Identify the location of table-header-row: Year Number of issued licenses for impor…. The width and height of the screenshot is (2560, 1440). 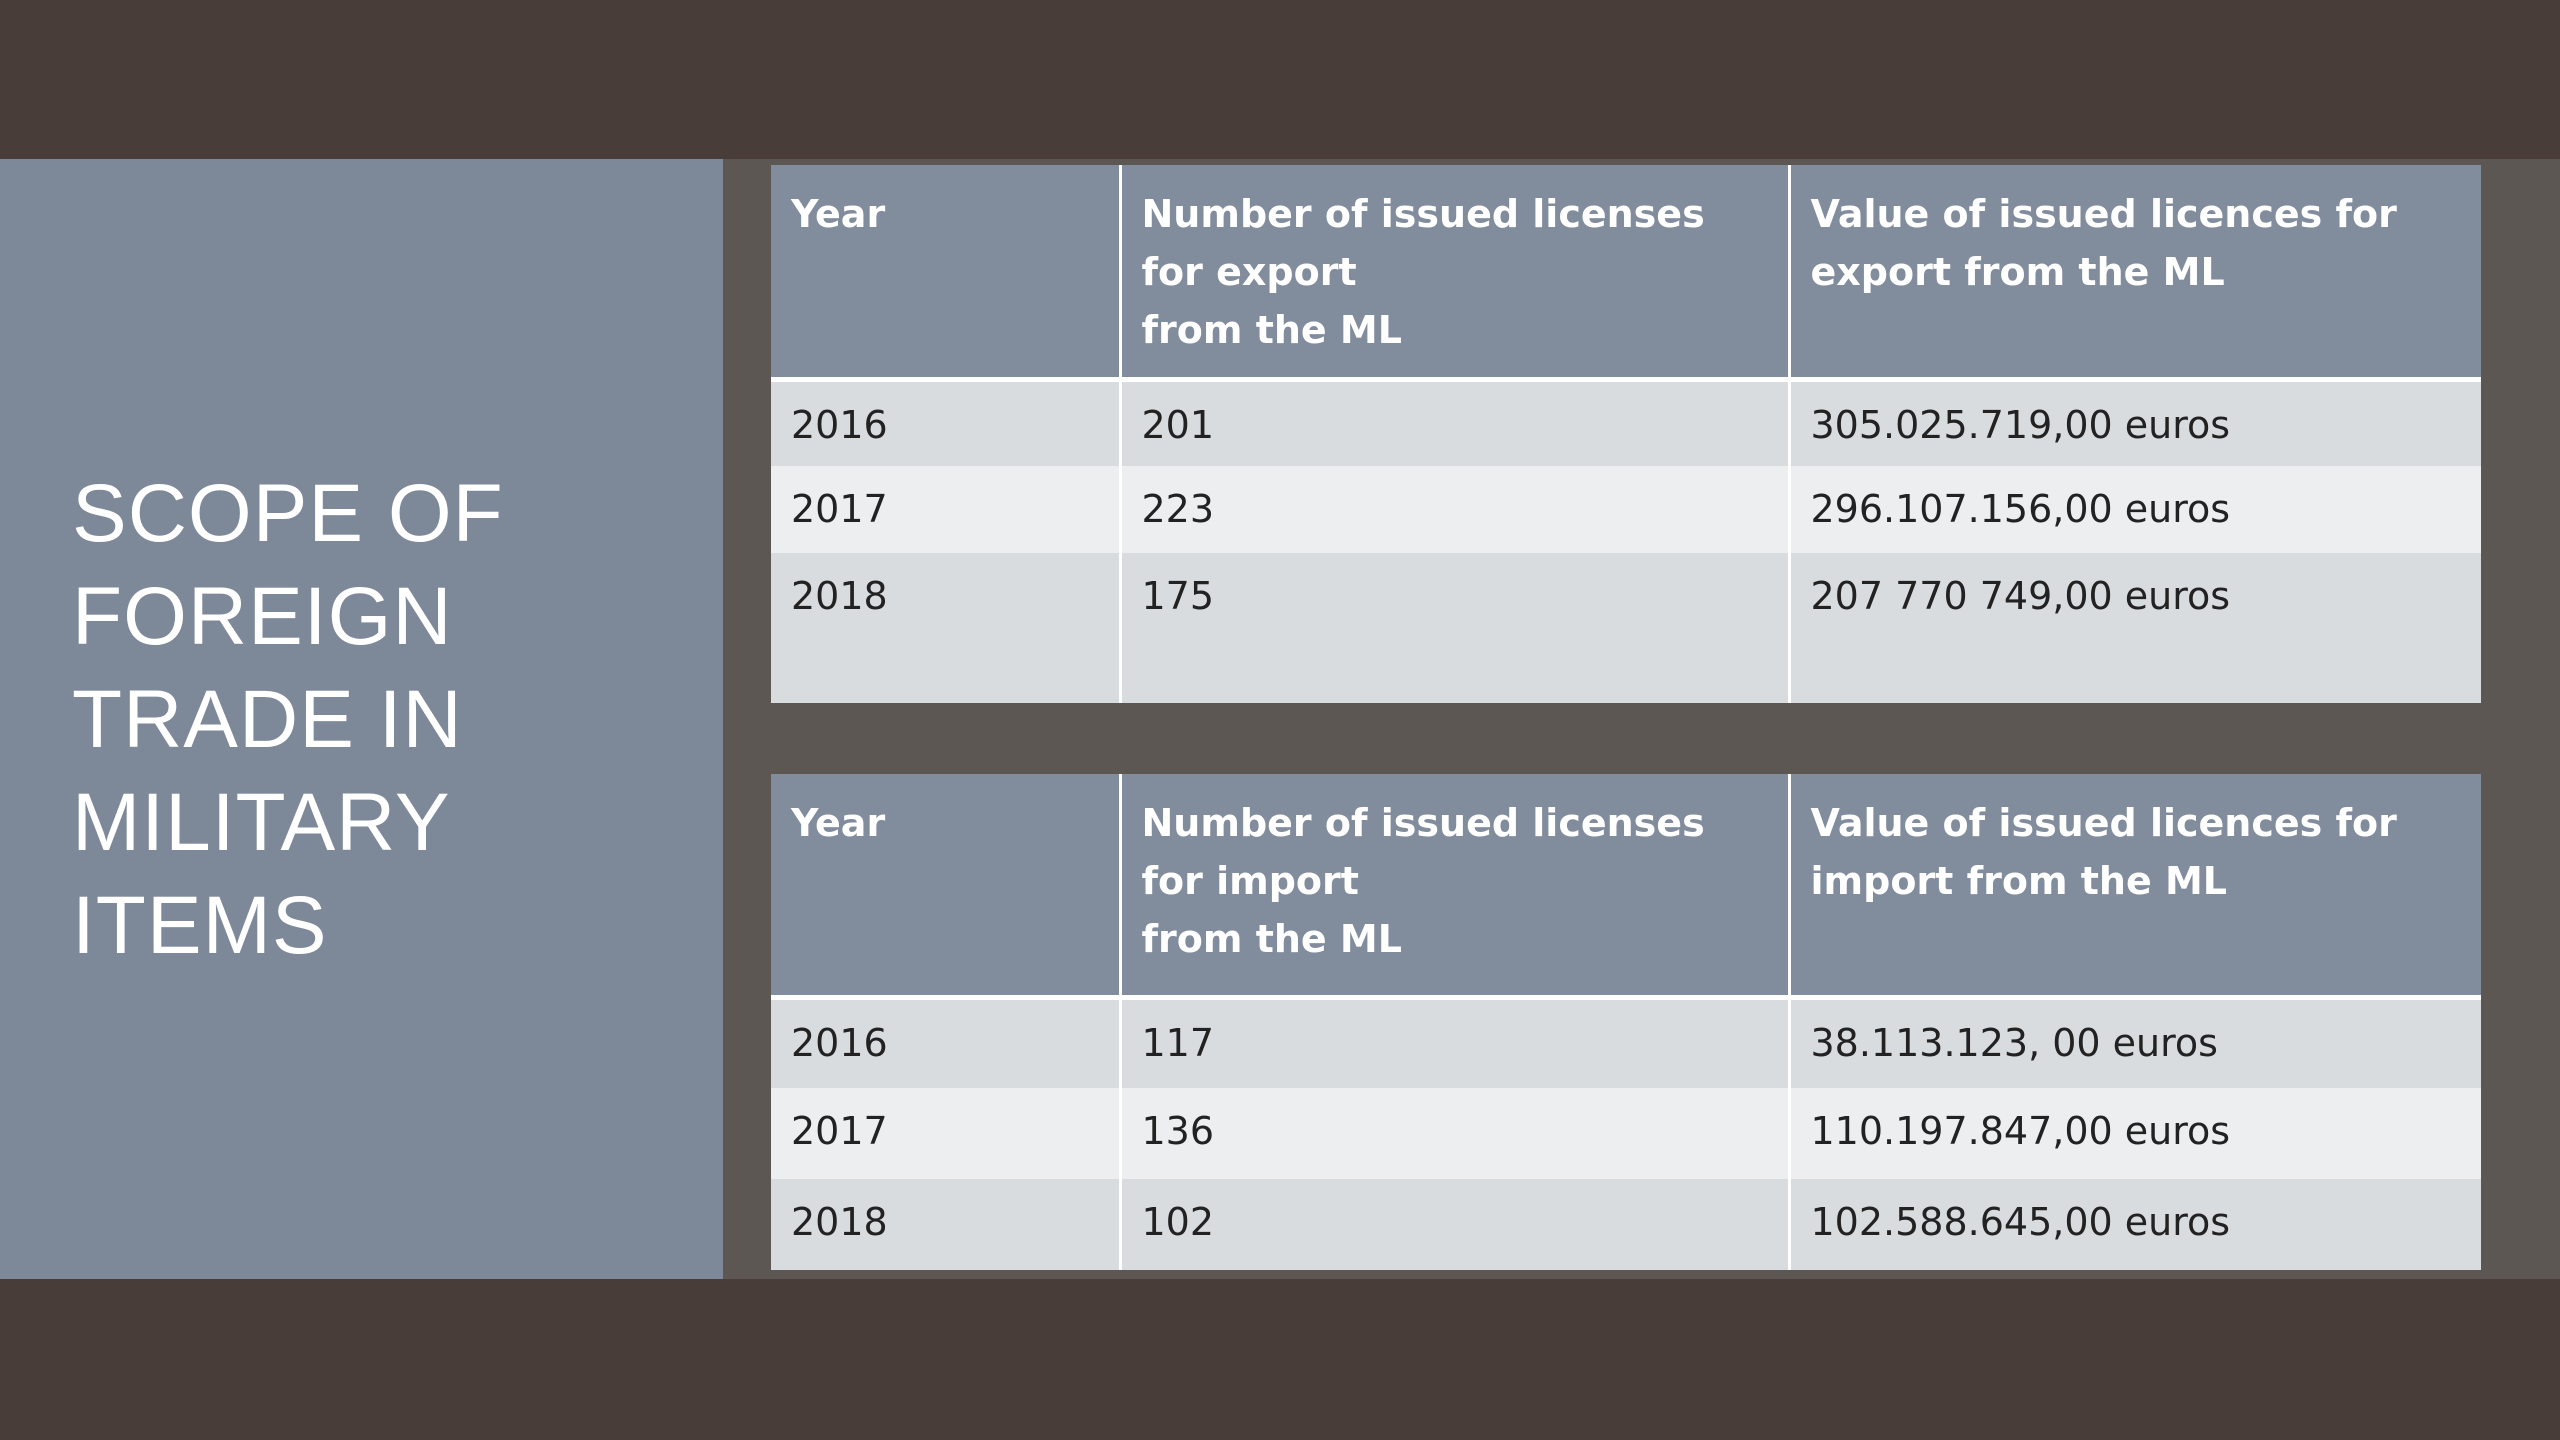
(1626, 887).